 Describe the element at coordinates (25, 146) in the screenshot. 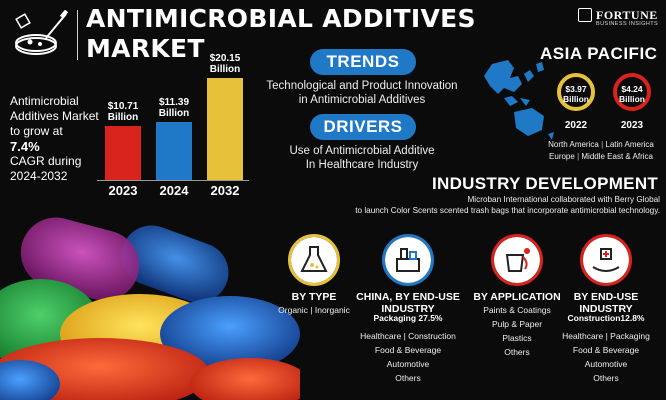

I see `cagr-value: 7.4%` at that location.